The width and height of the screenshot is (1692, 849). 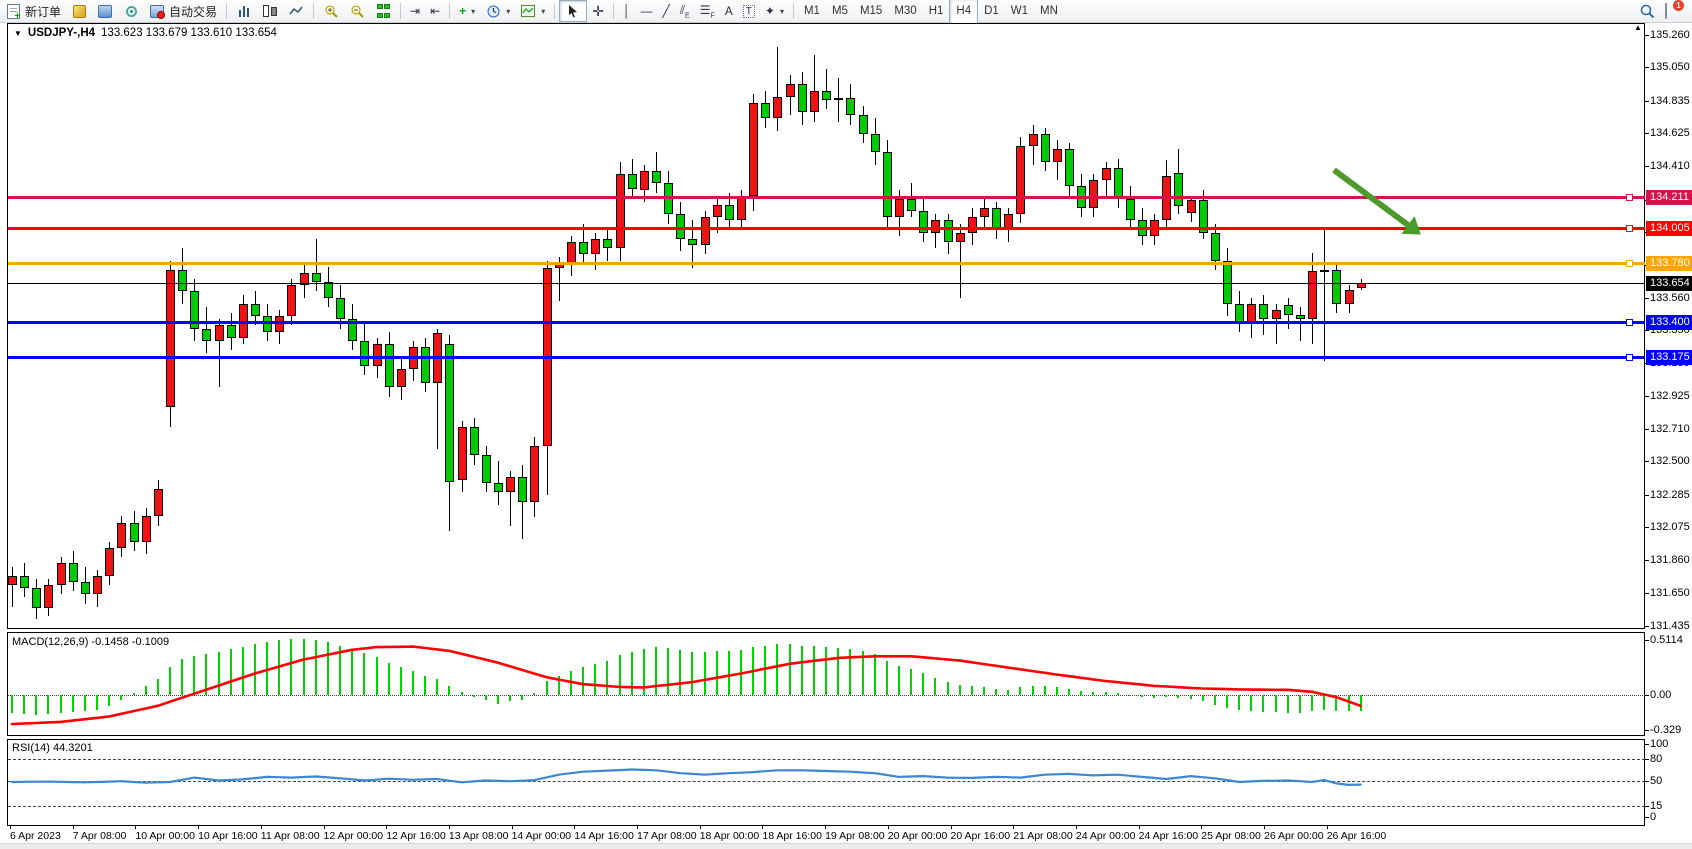 I want to click on search-button, so click(x=1647, y=11).